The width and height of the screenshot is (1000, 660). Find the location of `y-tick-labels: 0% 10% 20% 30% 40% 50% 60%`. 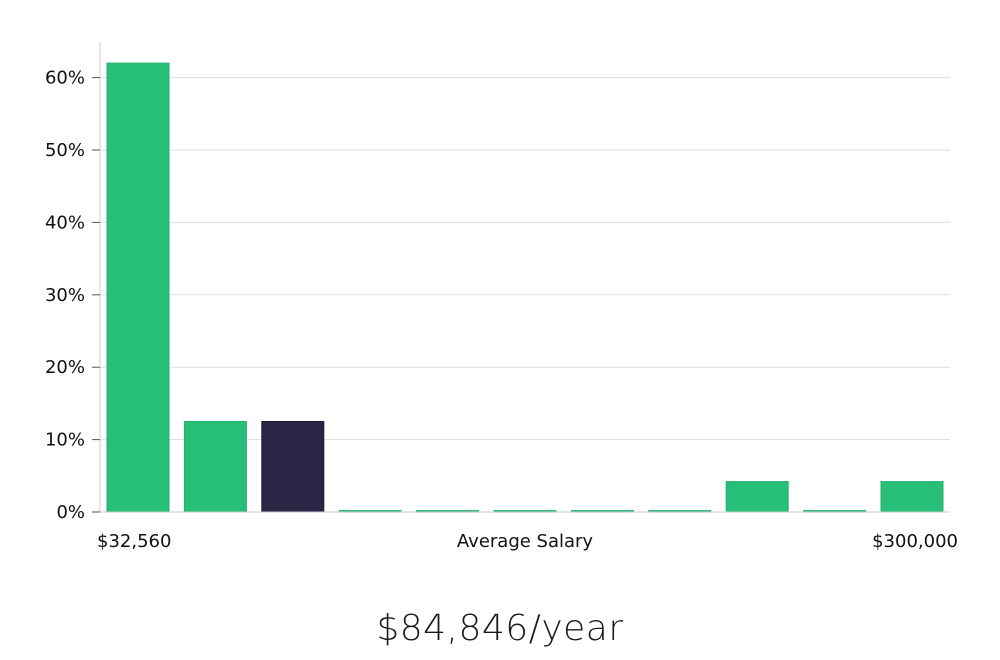

y-tick-labels: 0% 10% 20% 30% 40% 50% 60% is located at coordinates (72, 295).